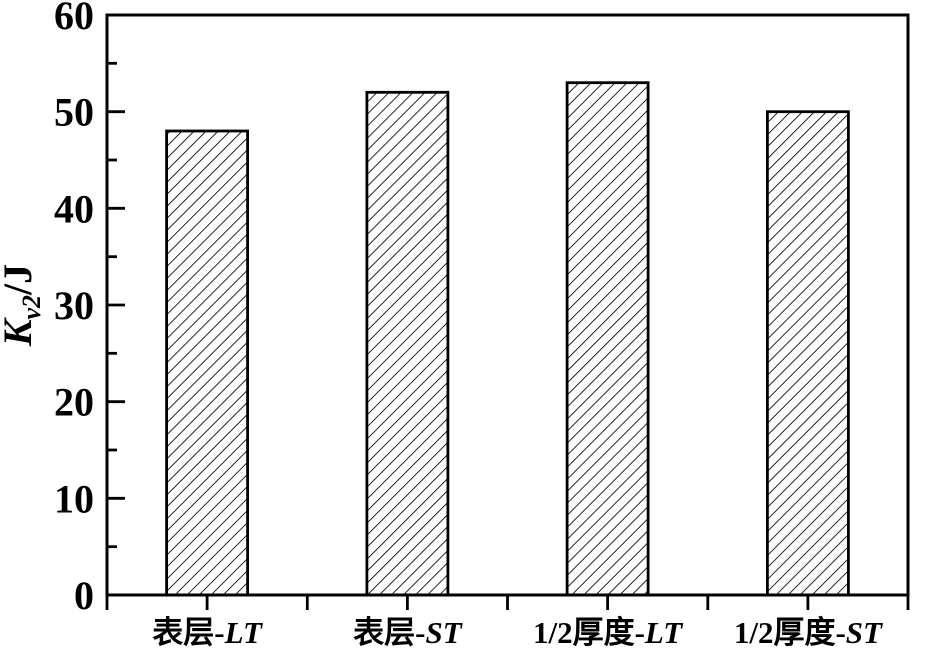  What do you see at coordinates (74, 402) in the screenshot?
I see `y-tick-label: 20` at bounding box center [74, 402].